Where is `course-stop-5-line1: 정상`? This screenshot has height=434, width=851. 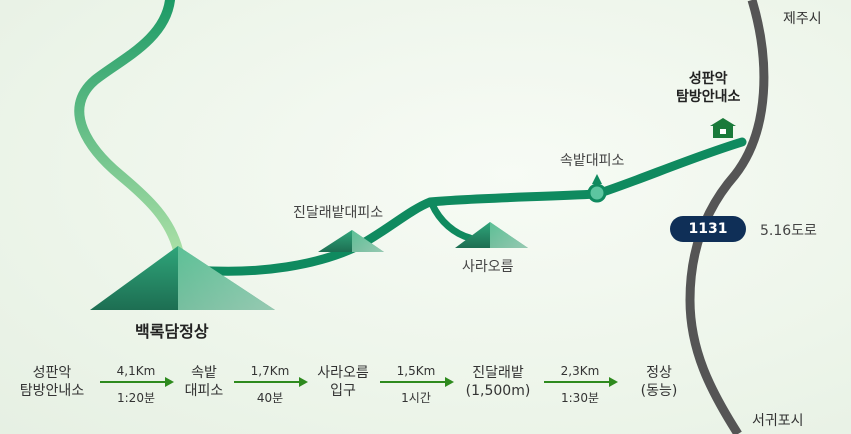 course-stop-5-line1: 정상 is located at coordinates (659, 373).